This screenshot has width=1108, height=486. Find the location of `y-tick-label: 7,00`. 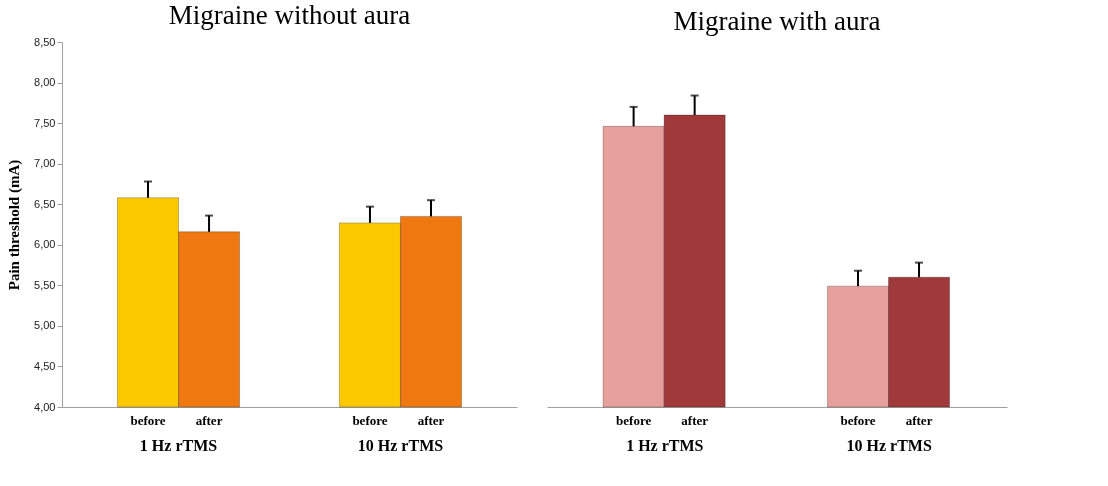

y-tick-label: 7,00 is located at coordinates (45, 163).